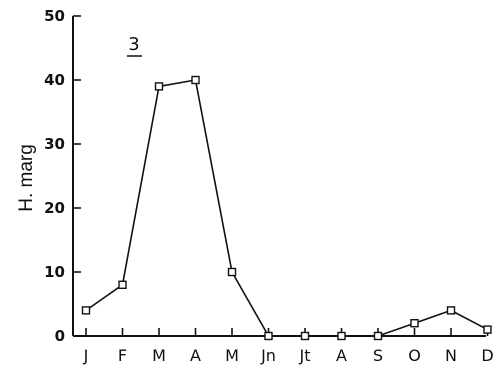 The height and width of the screenshot is (369, 504). I want to click on y-tick-label: 40, so click(54, 80).